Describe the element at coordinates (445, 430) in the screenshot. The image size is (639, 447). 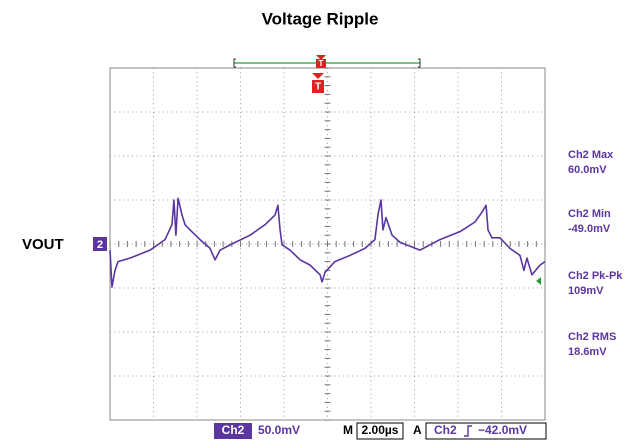
I see `status-trigger-channel: Ch2` at that location.